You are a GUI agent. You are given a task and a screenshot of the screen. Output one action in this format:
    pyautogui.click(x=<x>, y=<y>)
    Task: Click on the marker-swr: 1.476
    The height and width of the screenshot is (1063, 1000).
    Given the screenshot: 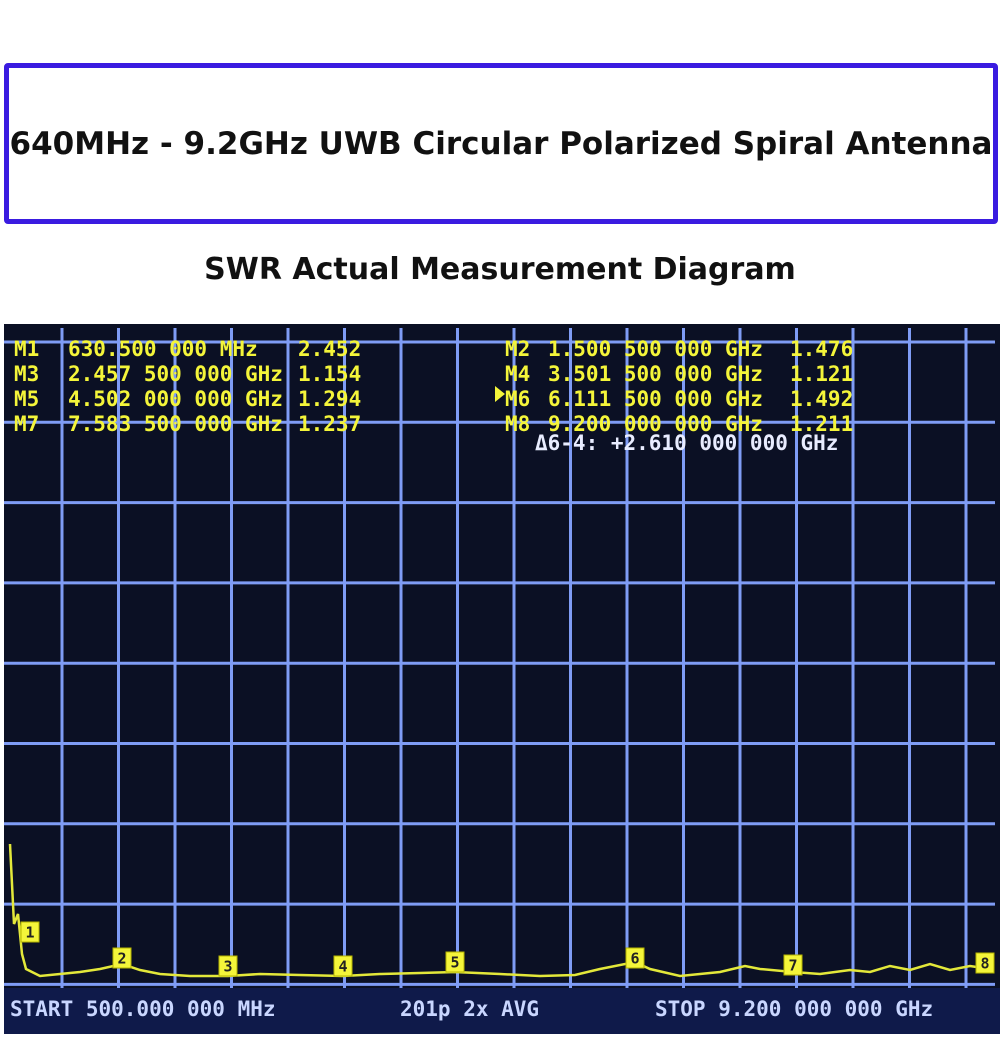 What is the action you would take?
    pyautogui.click(x=821, y=349)
    